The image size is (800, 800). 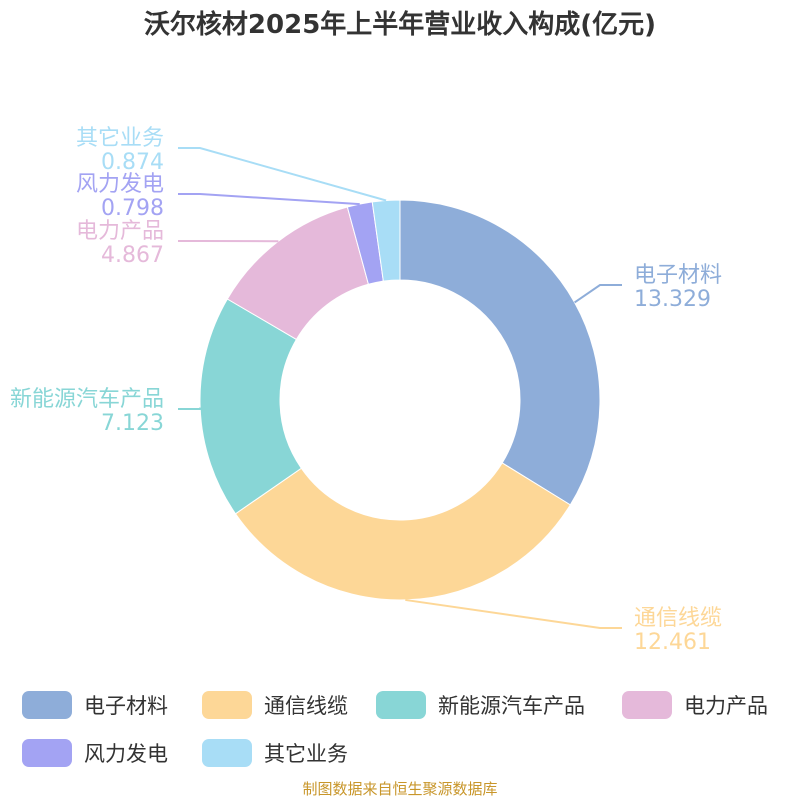 I want to click on legend-item-fengli-fadian: 风力发电, so click(x=95, y=753).